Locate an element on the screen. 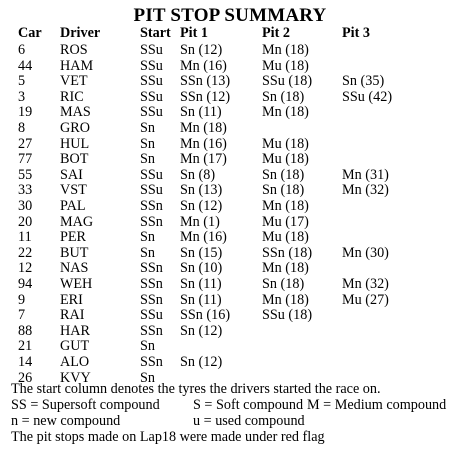 This screenshot has height=468, width=460. cell-car: 8 is located at coordinates (22, 128).